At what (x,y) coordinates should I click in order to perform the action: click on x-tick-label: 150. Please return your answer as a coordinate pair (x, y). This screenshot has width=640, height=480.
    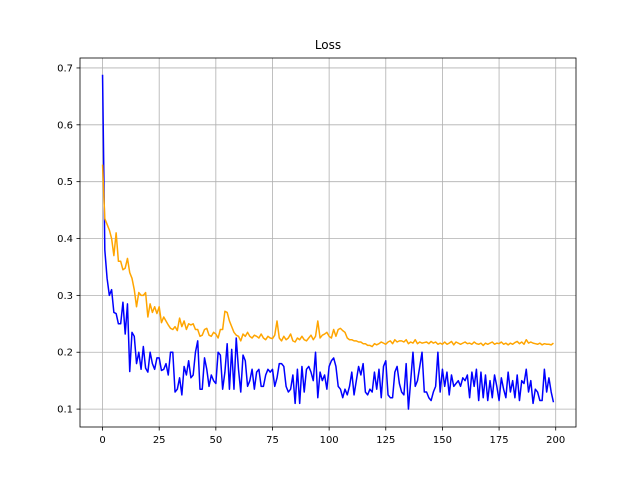
    Looking at the image, I should click on (442, 440).